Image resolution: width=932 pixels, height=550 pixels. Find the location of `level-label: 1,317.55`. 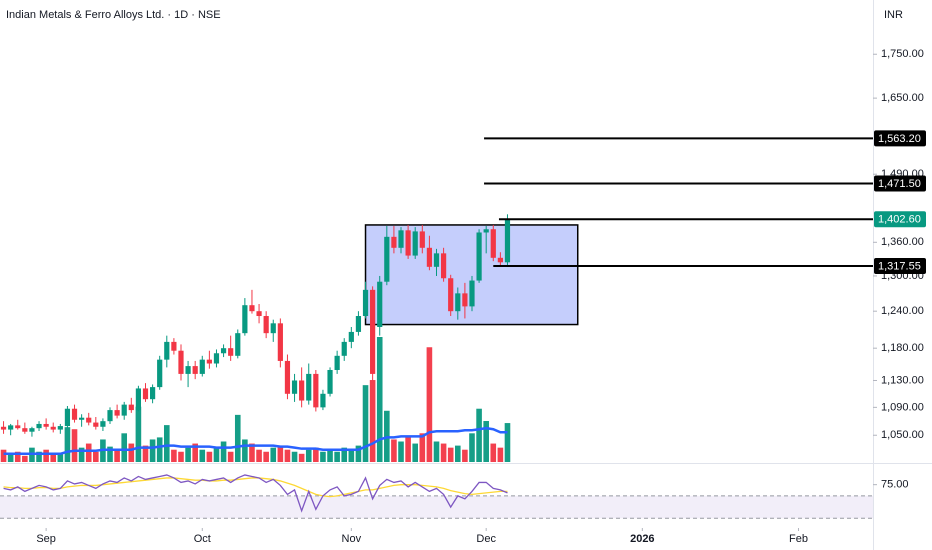

level-label: 1,317.55 is located at coordinates (899, 266).